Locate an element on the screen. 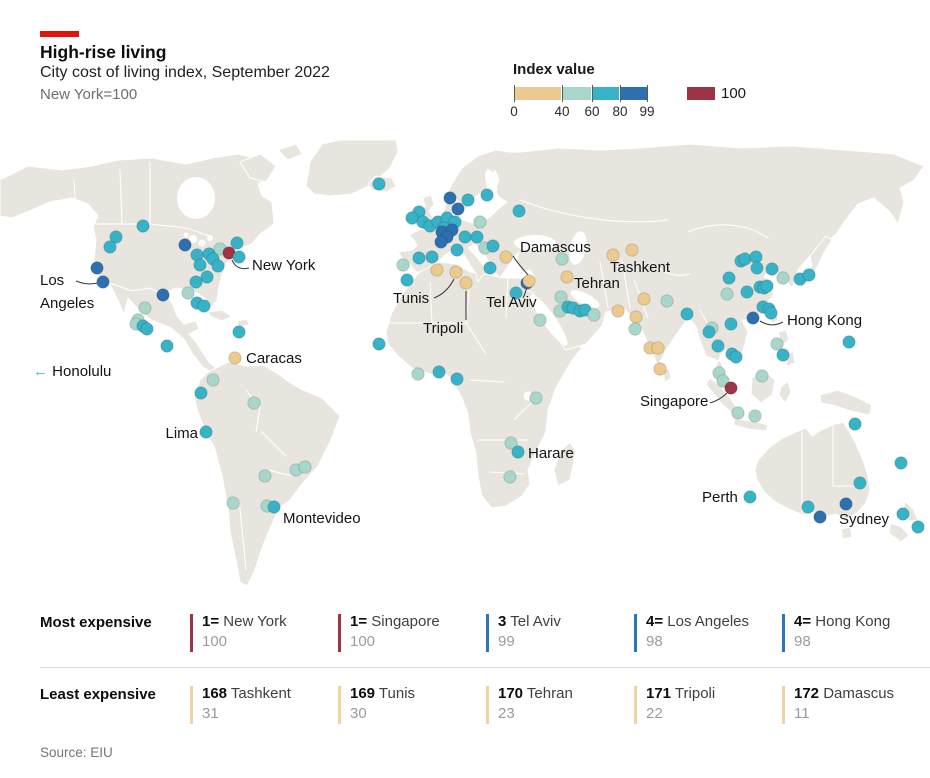 The height and width of the screenshot is (778, 930). rank-entry-text: 1= Singapore 100 is located at coordinates (395, 631).